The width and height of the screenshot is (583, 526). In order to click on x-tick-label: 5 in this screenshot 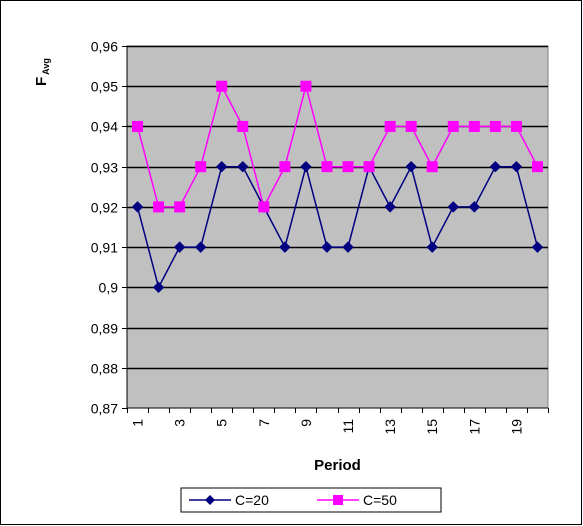, I will do `click(222, 423)`.